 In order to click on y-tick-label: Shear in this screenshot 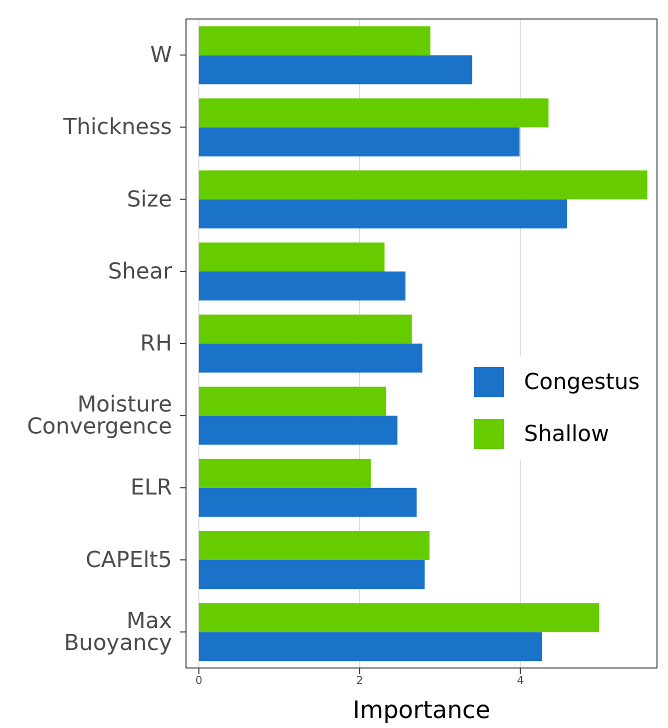, I will do `click(140, 271)`.